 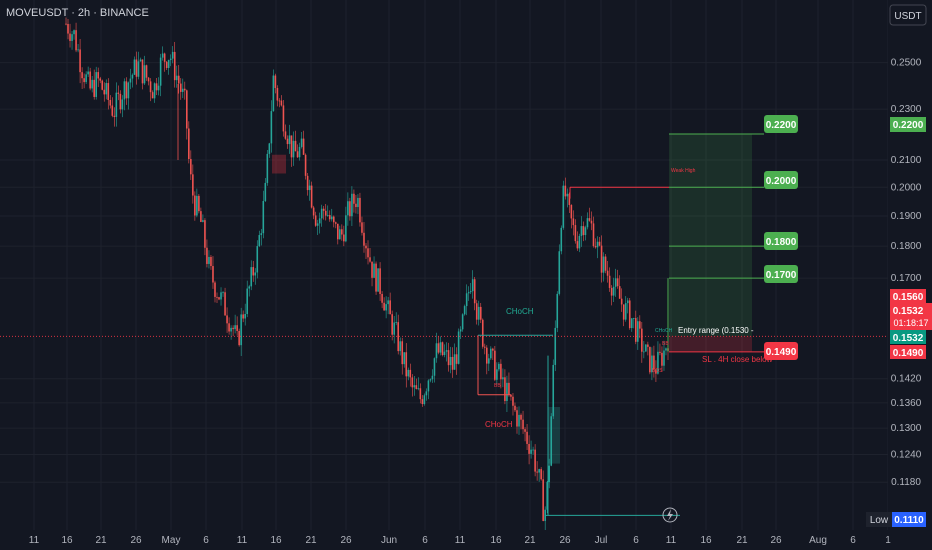 What do you see at coordinates (670, 515) in the screenshot?
I see `lightning-icon` at bounding box center [670, 515].